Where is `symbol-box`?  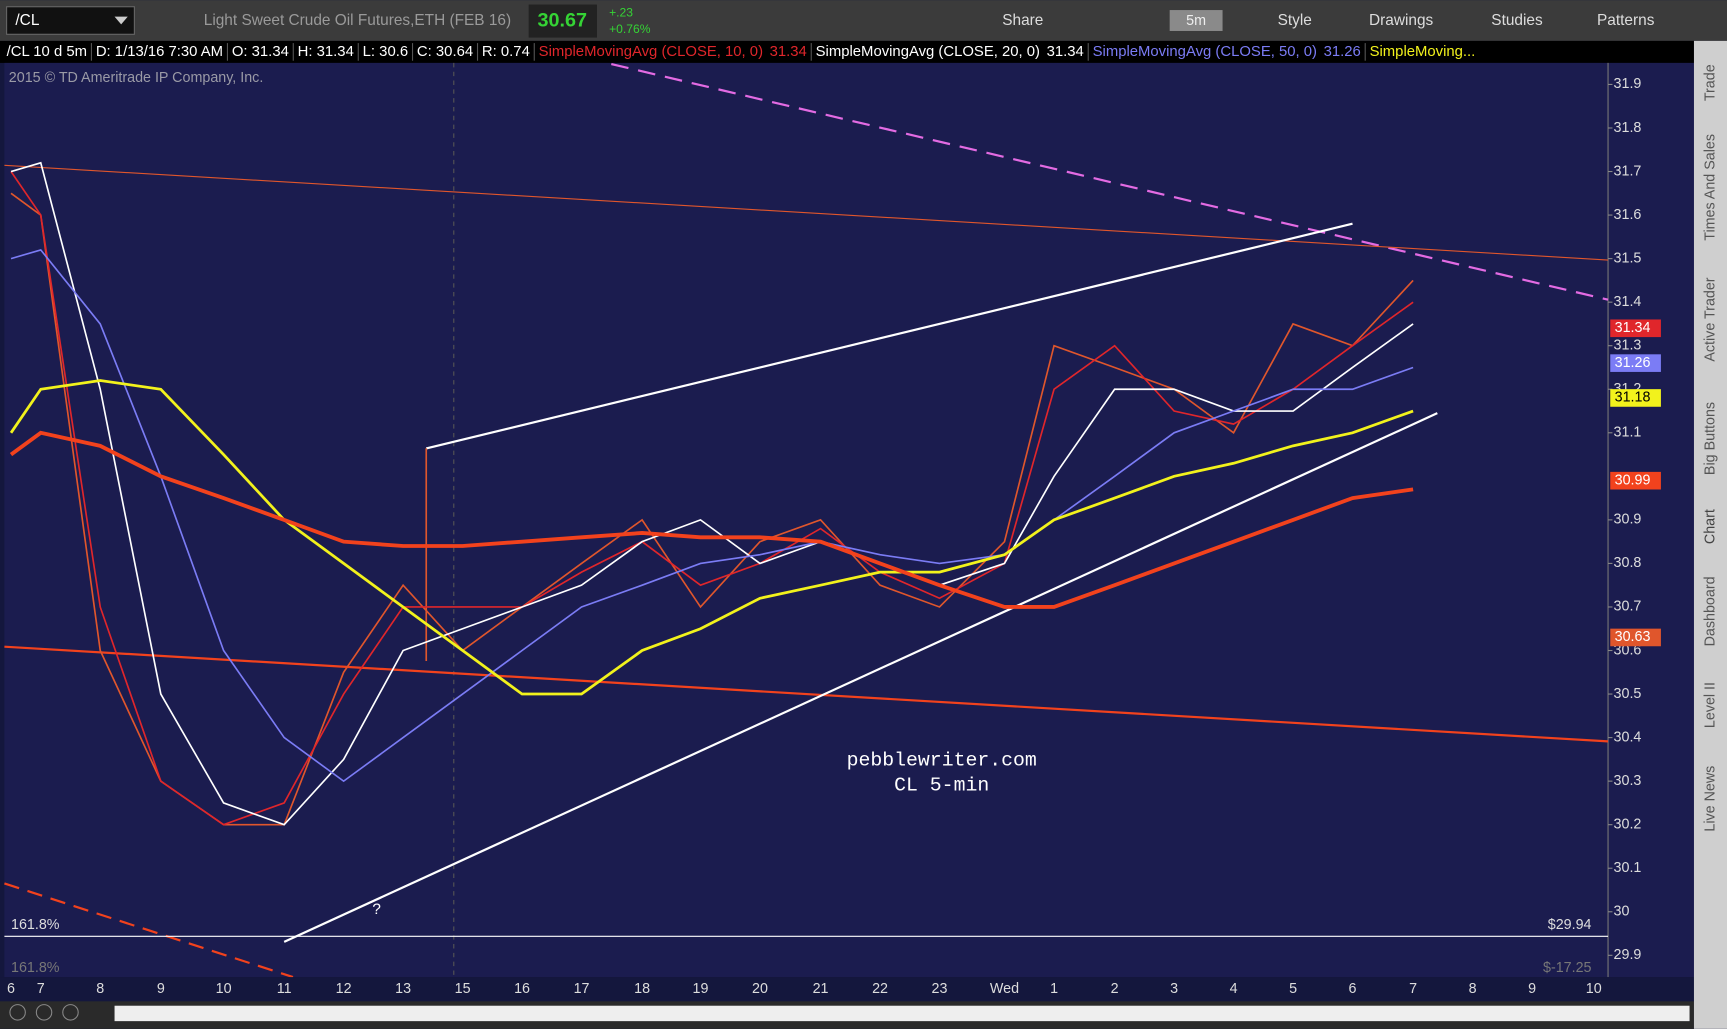 symbol-box is located at coordinates (70, 20).